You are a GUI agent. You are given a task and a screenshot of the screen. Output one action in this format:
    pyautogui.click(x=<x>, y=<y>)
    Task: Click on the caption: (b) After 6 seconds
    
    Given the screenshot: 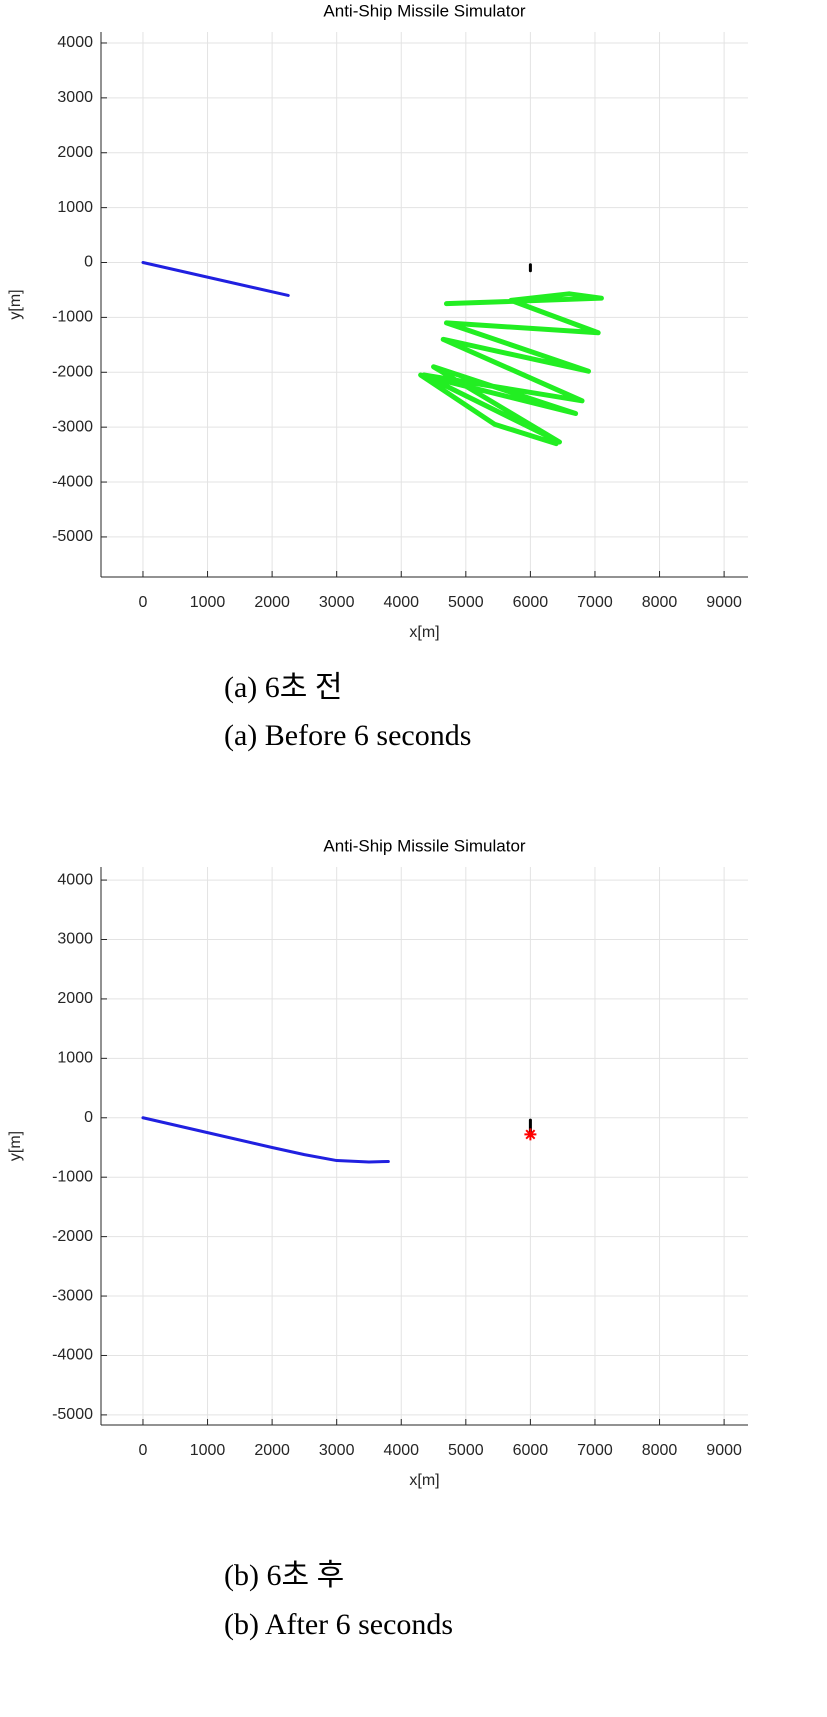 What is the action you would take?
    pyautogui.click(x=338, y=1624)
    